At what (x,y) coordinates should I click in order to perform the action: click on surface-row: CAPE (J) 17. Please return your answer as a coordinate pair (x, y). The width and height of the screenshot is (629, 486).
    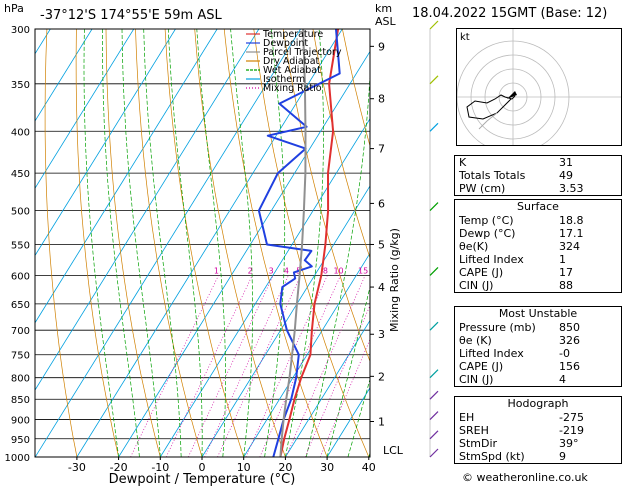
    Looking at the image, I should click on (538, 272).